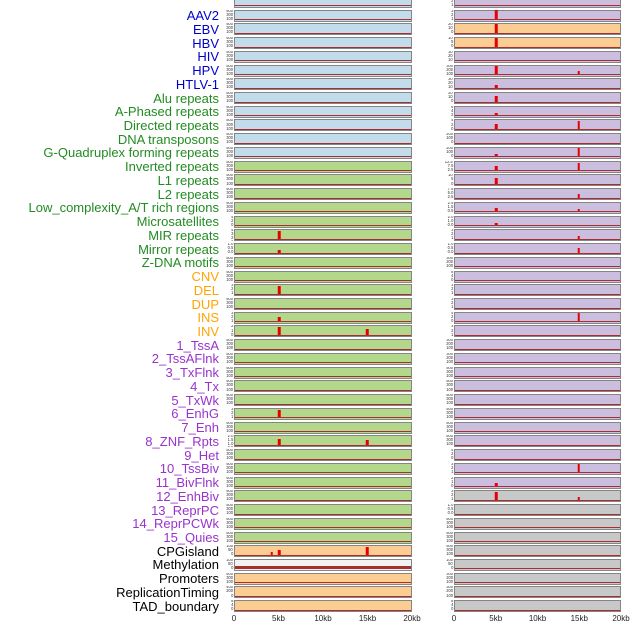  I want to click on track-row: Methylation 100 50 0 100 50 0, so click(315, 565).